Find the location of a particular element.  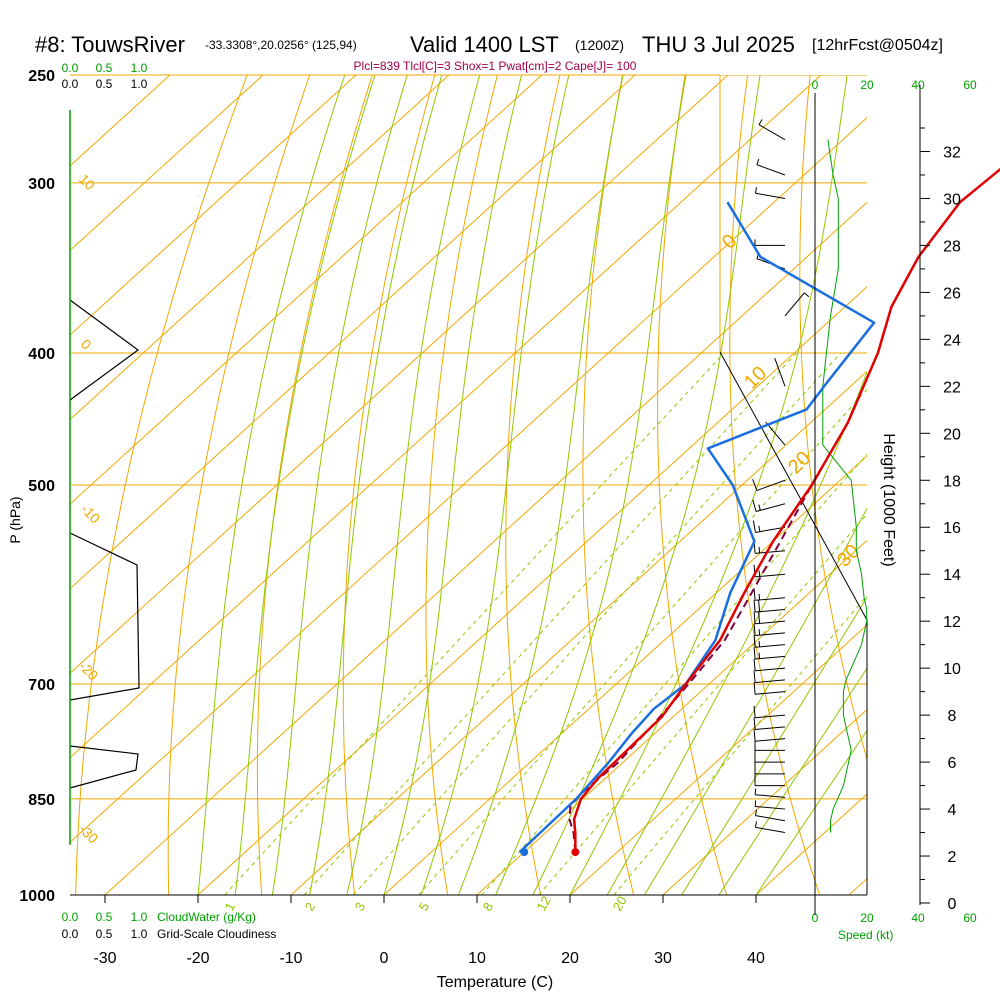

surface-temperature-marker is located at coordinates (575, 852).